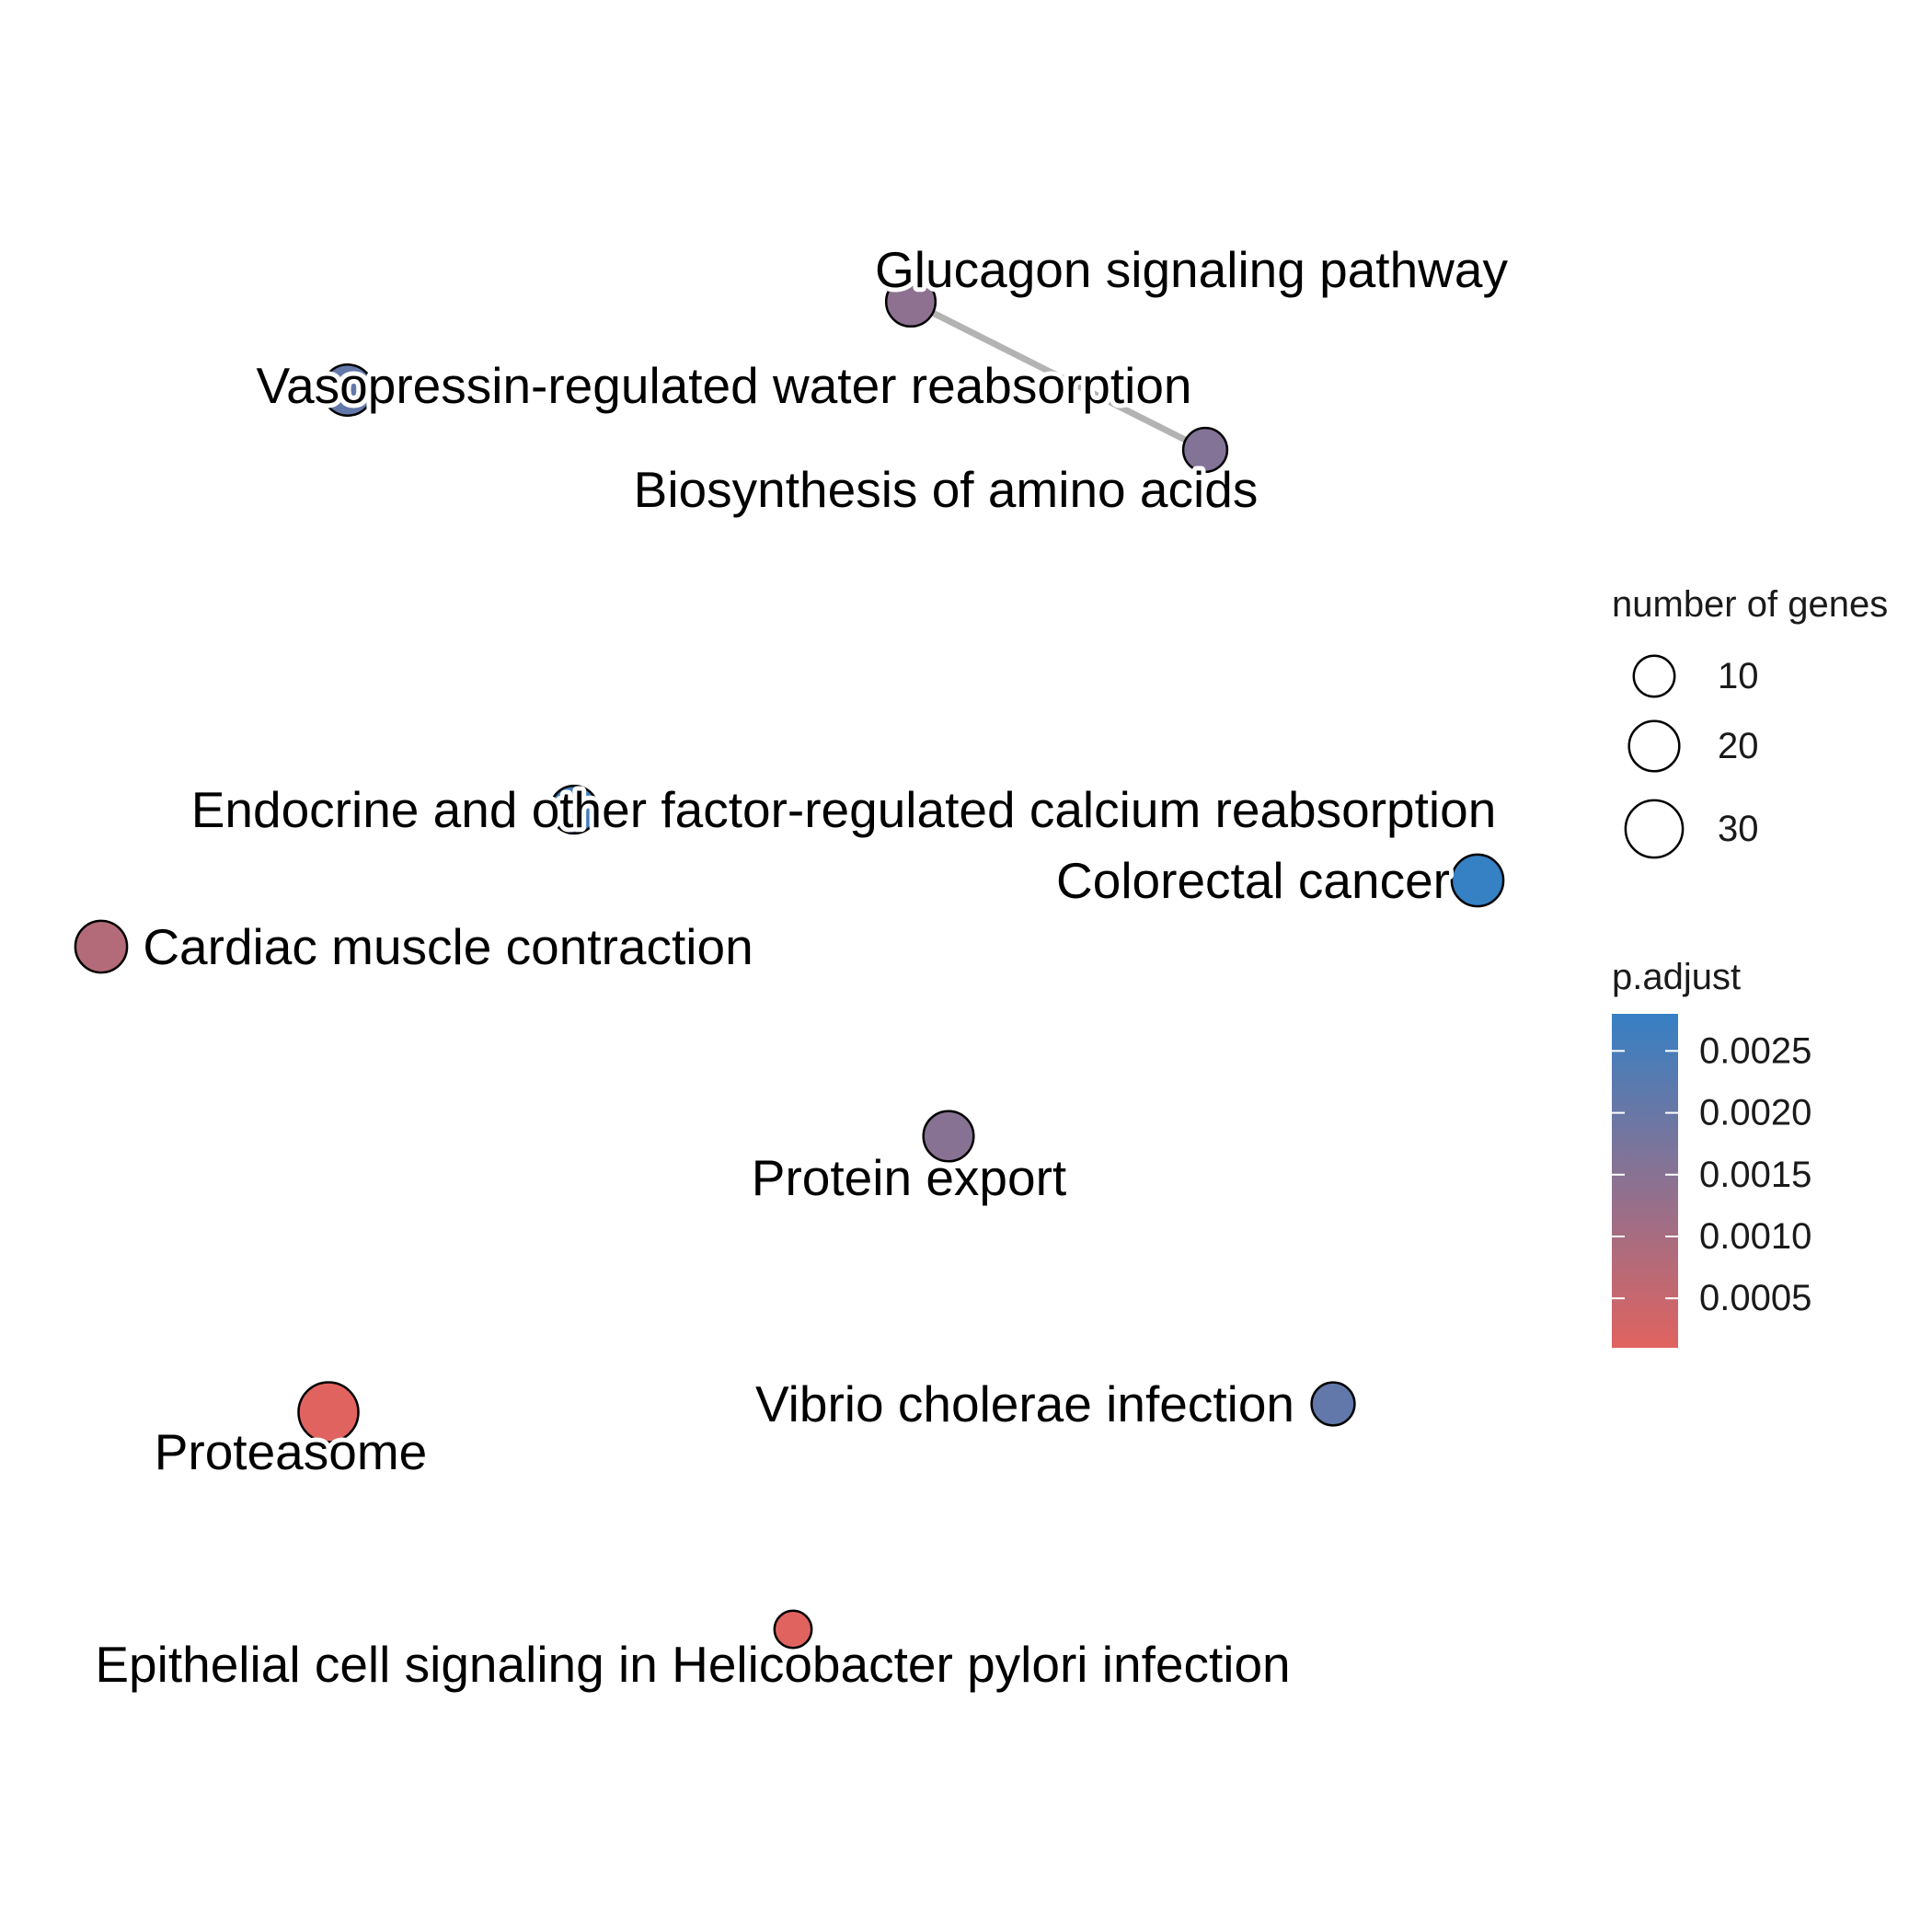 The width and height of the screenshot is (1932, 1932). What do you see at coordinates (723, 385) in the screenshot?
I see `node-label-vasopressin: Vasopressin-regulated water reabsorption` at bounding box center [723, 385].